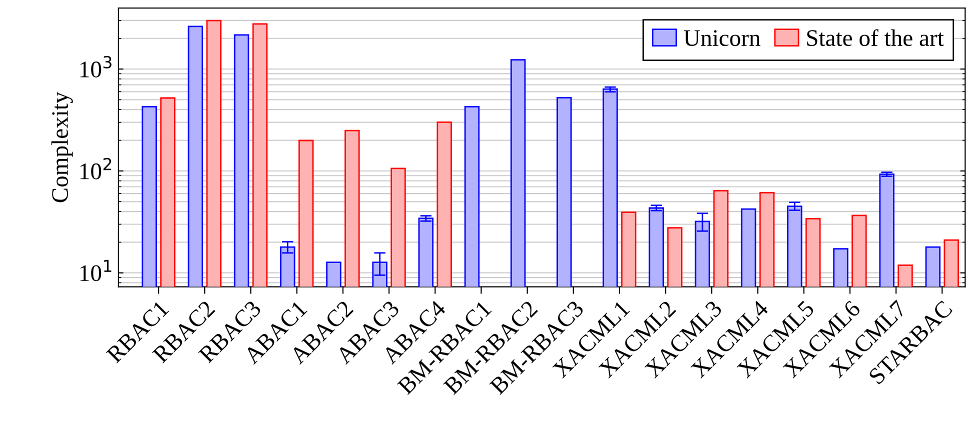 The width and height of the screenshot is (971, 423). What do you see at coordinates (875, 37) in the screenshot?
I see `legend-label: State of the art` at bounding box center [875, 37].